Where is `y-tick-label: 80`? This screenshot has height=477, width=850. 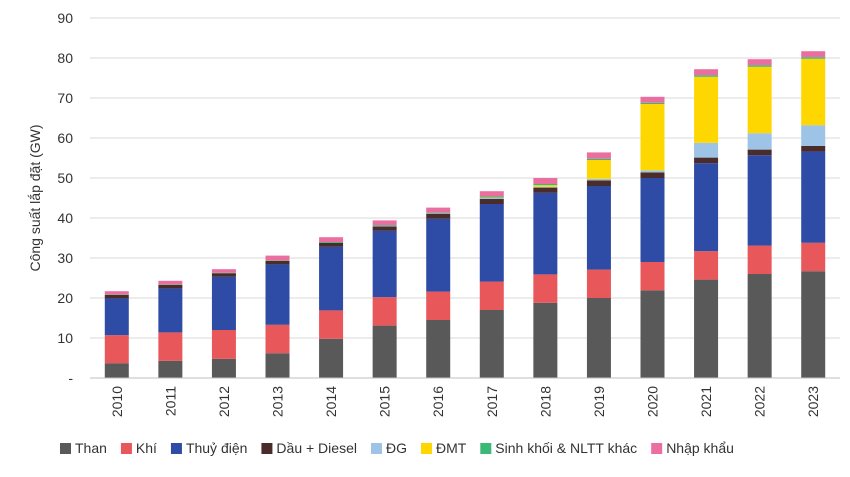
y-tick-label: 80 is located at coordinates (65, 58).